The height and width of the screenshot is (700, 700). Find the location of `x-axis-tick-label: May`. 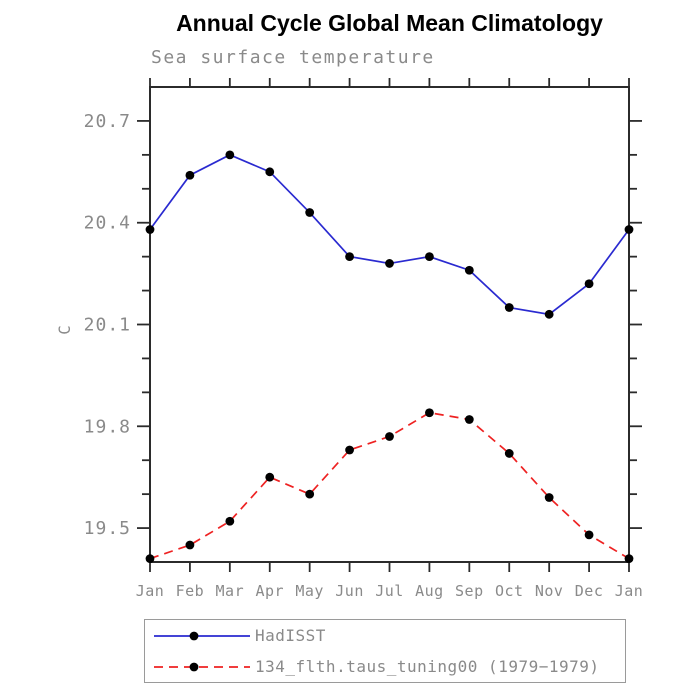

x-axis-tick-label: May is located at coordinates (309, 591).